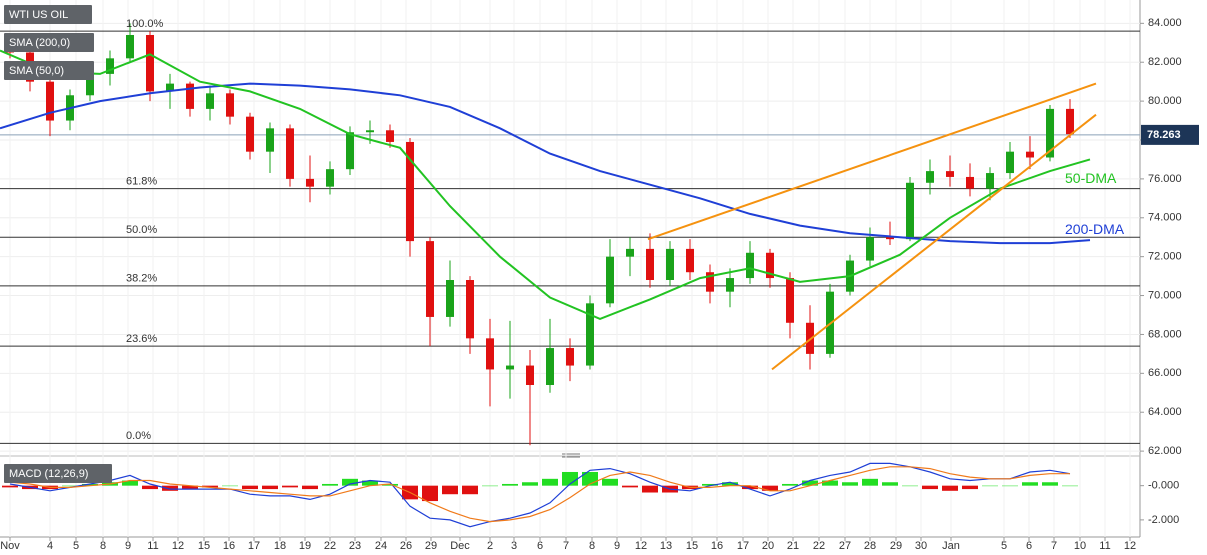 The width and height of the screenshot is (1207, 555). What do you see at coordinates (641, 546) in the screenshot?
I see `x-tick-label: 12` at bounding box center [641, 546].